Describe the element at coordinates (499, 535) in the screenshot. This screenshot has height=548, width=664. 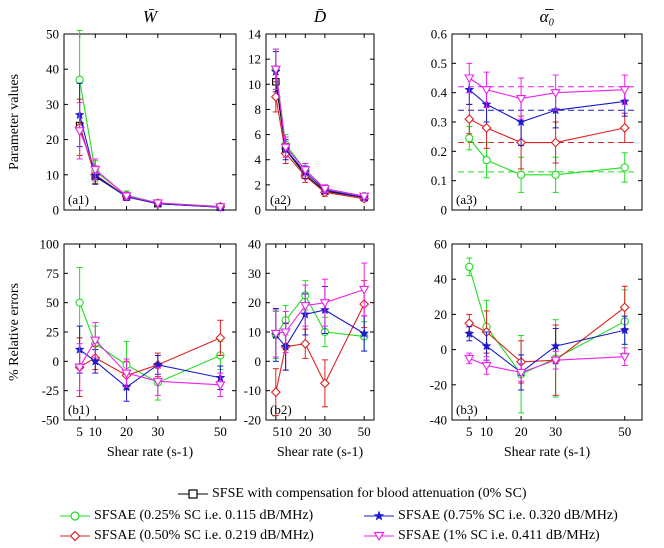
I see `legend-label-sc100: SFSAE (1% SC i.e. 0.411 dB/MHz)` at that location.